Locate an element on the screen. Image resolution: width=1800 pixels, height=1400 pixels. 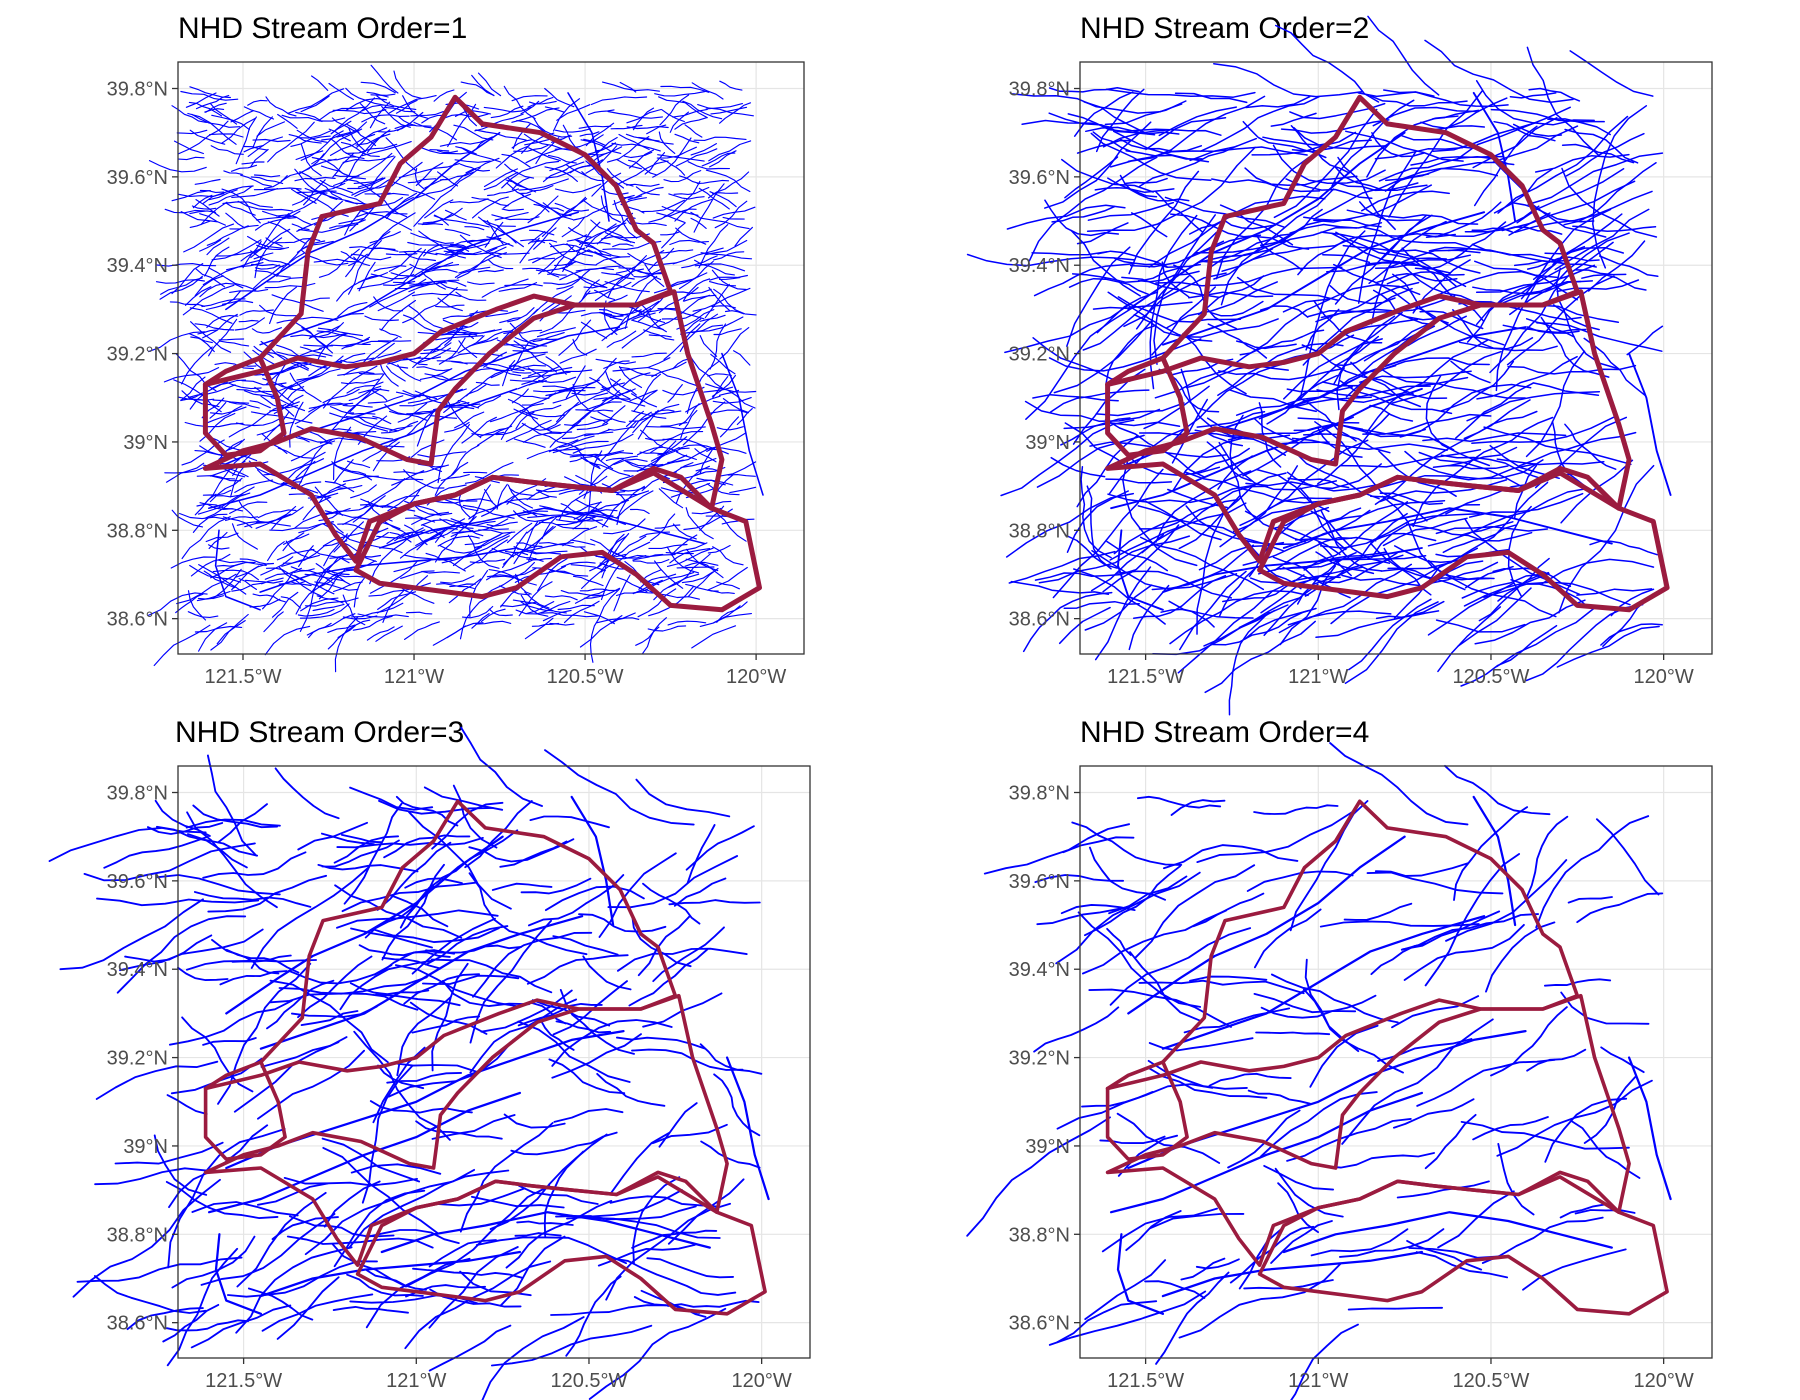
x-tick-label: 120.5°W is located at coordinates (585, 677).